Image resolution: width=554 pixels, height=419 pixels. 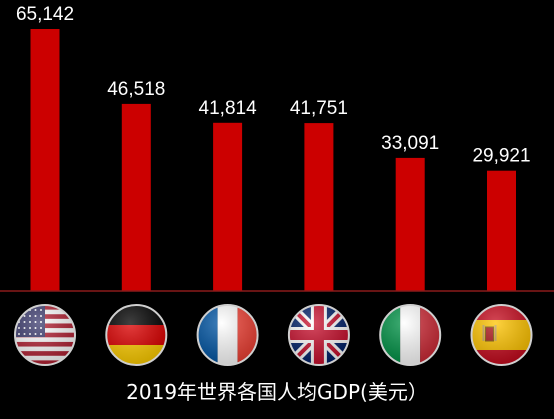 What do you see at coordinates (136, 89) in the screenshot?
I see `value-label-germany: 46,518` at bounding box center [136, 89].